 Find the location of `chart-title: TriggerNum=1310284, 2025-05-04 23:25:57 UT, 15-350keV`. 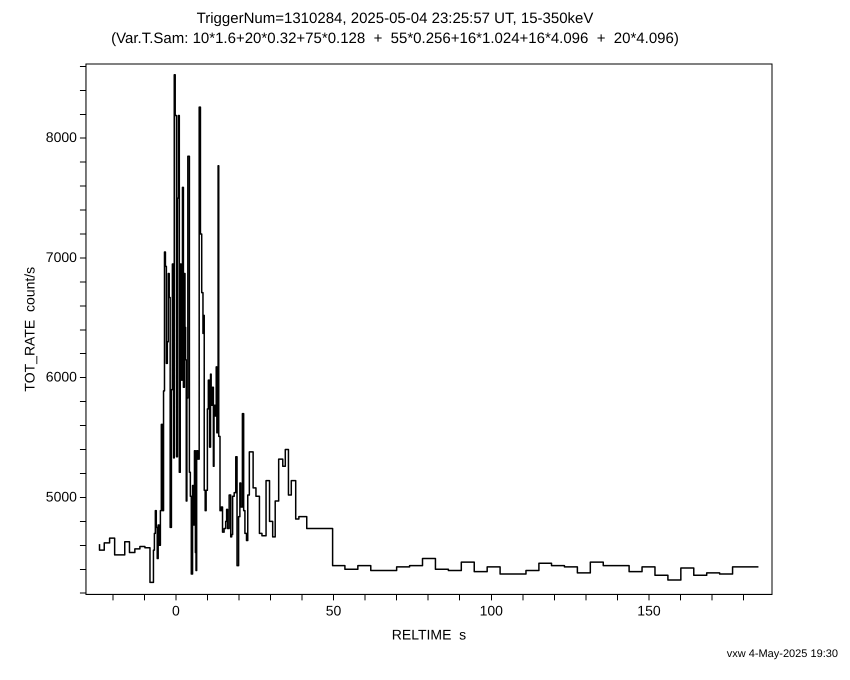

chart-title: TriggerNum=1310284, 2025-05-04 23:25:57 UT, 15-350keV is located at coordinates (395, 19).